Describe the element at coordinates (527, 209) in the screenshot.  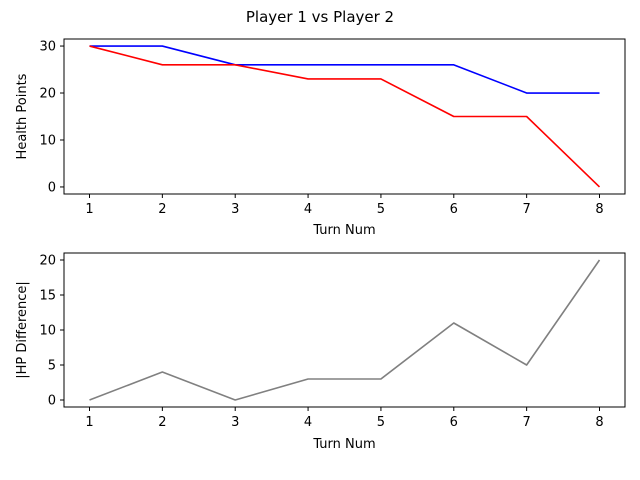
I see `hp-x-tick-label: 7` at that location.